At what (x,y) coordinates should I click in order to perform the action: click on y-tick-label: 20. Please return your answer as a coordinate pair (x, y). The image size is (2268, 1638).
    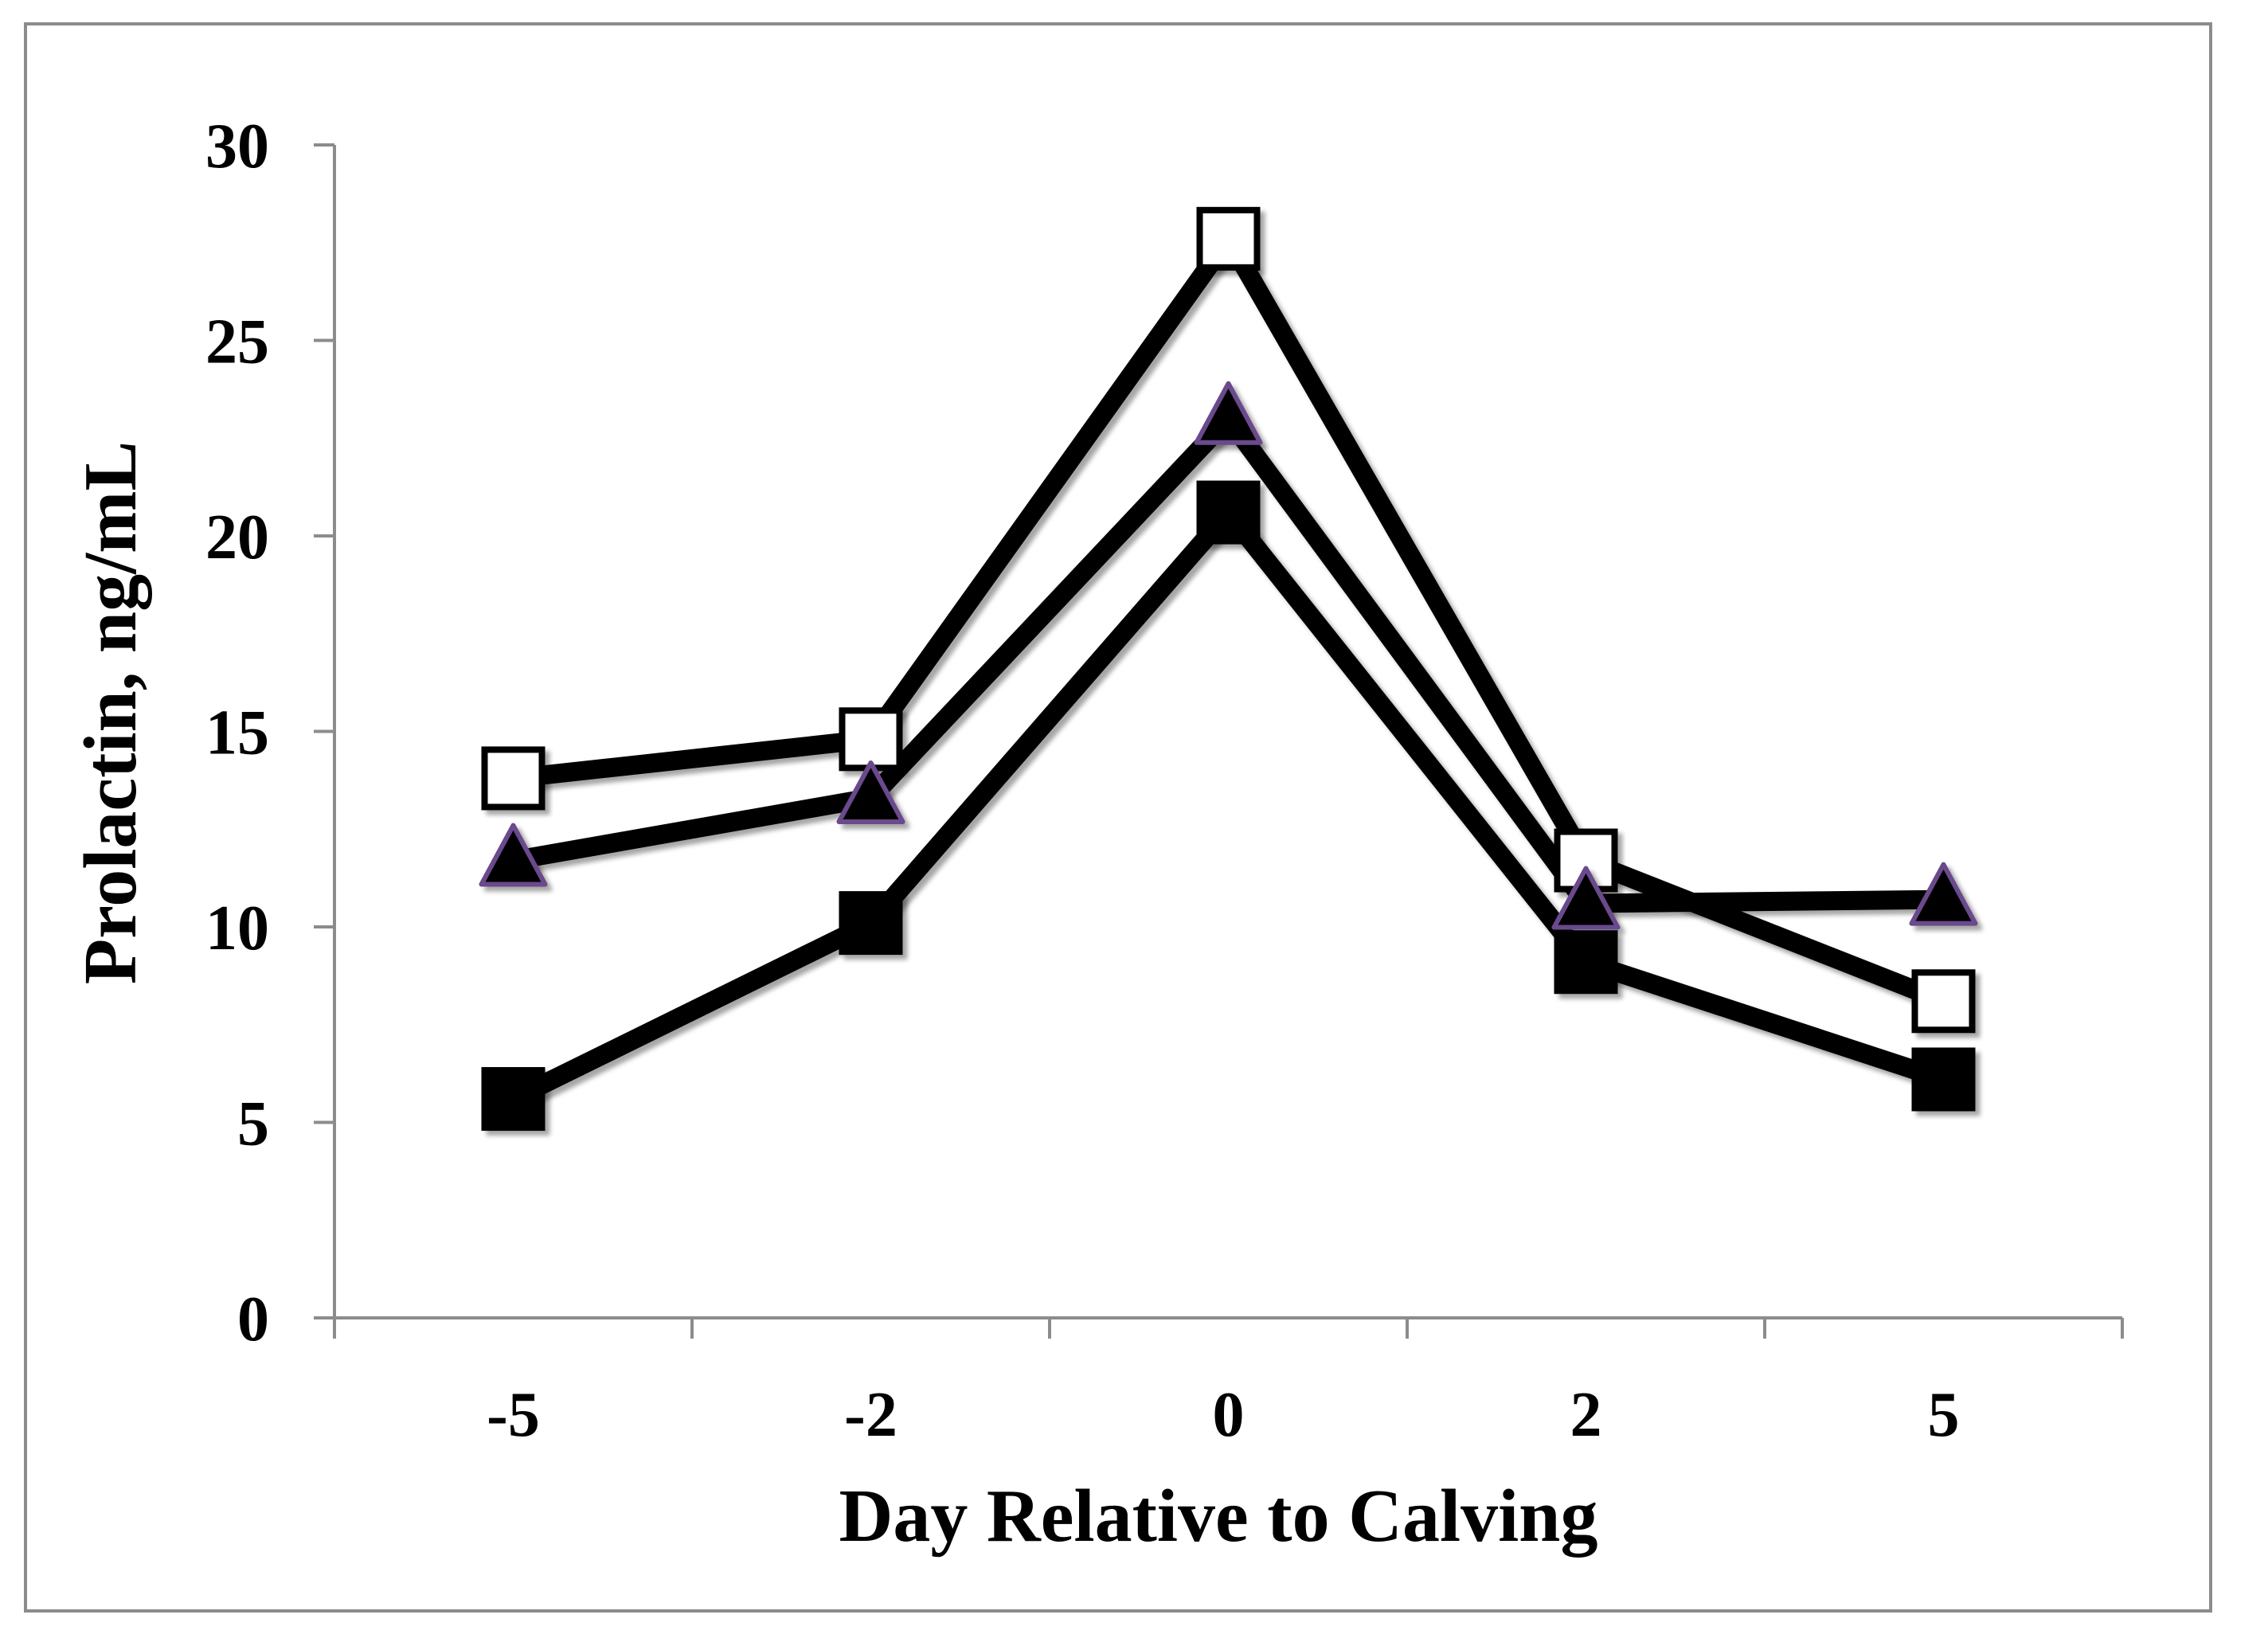
    Looking at the image, I should click on (237, 537).